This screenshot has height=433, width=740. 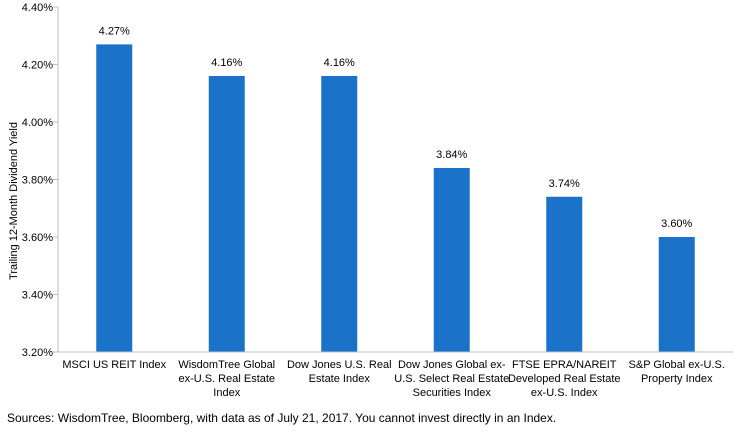 I want to click on x-tick-label-line: ex-U.S. Real Estate, so click(x=226, y=379).